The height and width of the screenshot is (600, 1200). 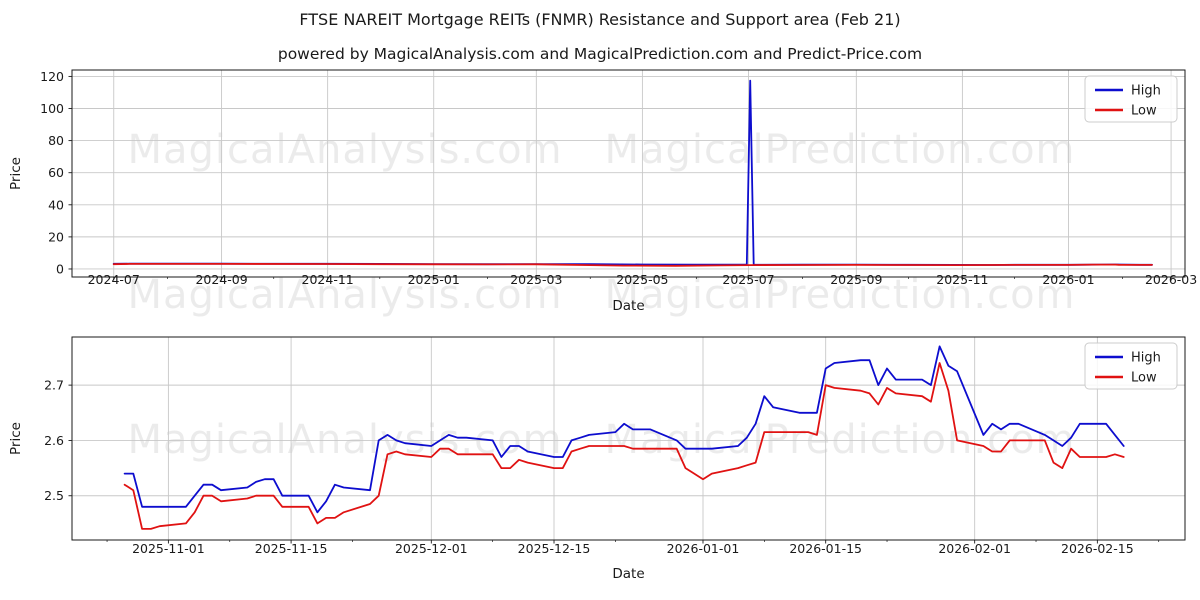 What do you see at coordinates (328, 279) in the screenshot?
I see `x-tick-label: 2024-11` at bounding box center [328, 279].